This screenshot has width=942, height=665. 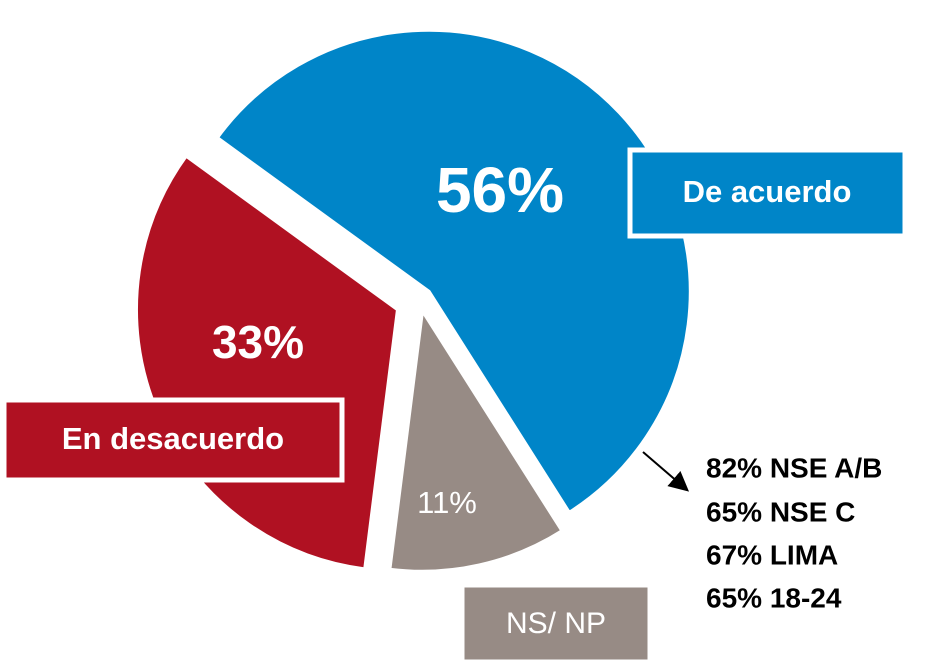 I want to click on legend-label: En desacuerdo, so click(x=173, y=438).